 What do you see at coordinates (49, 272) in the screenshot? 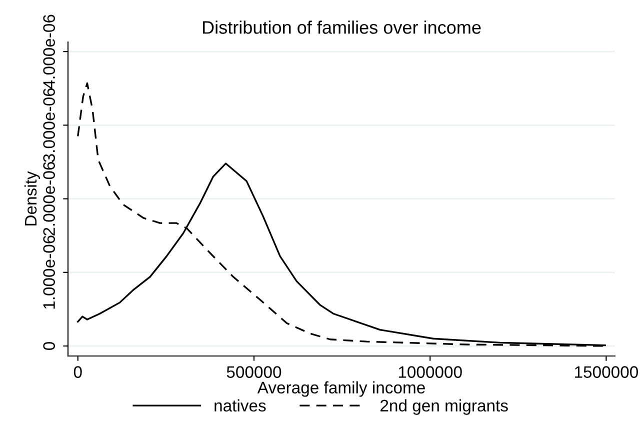
I see `y-tick-label: 1.000e-06` at bounding box center [49, 272].